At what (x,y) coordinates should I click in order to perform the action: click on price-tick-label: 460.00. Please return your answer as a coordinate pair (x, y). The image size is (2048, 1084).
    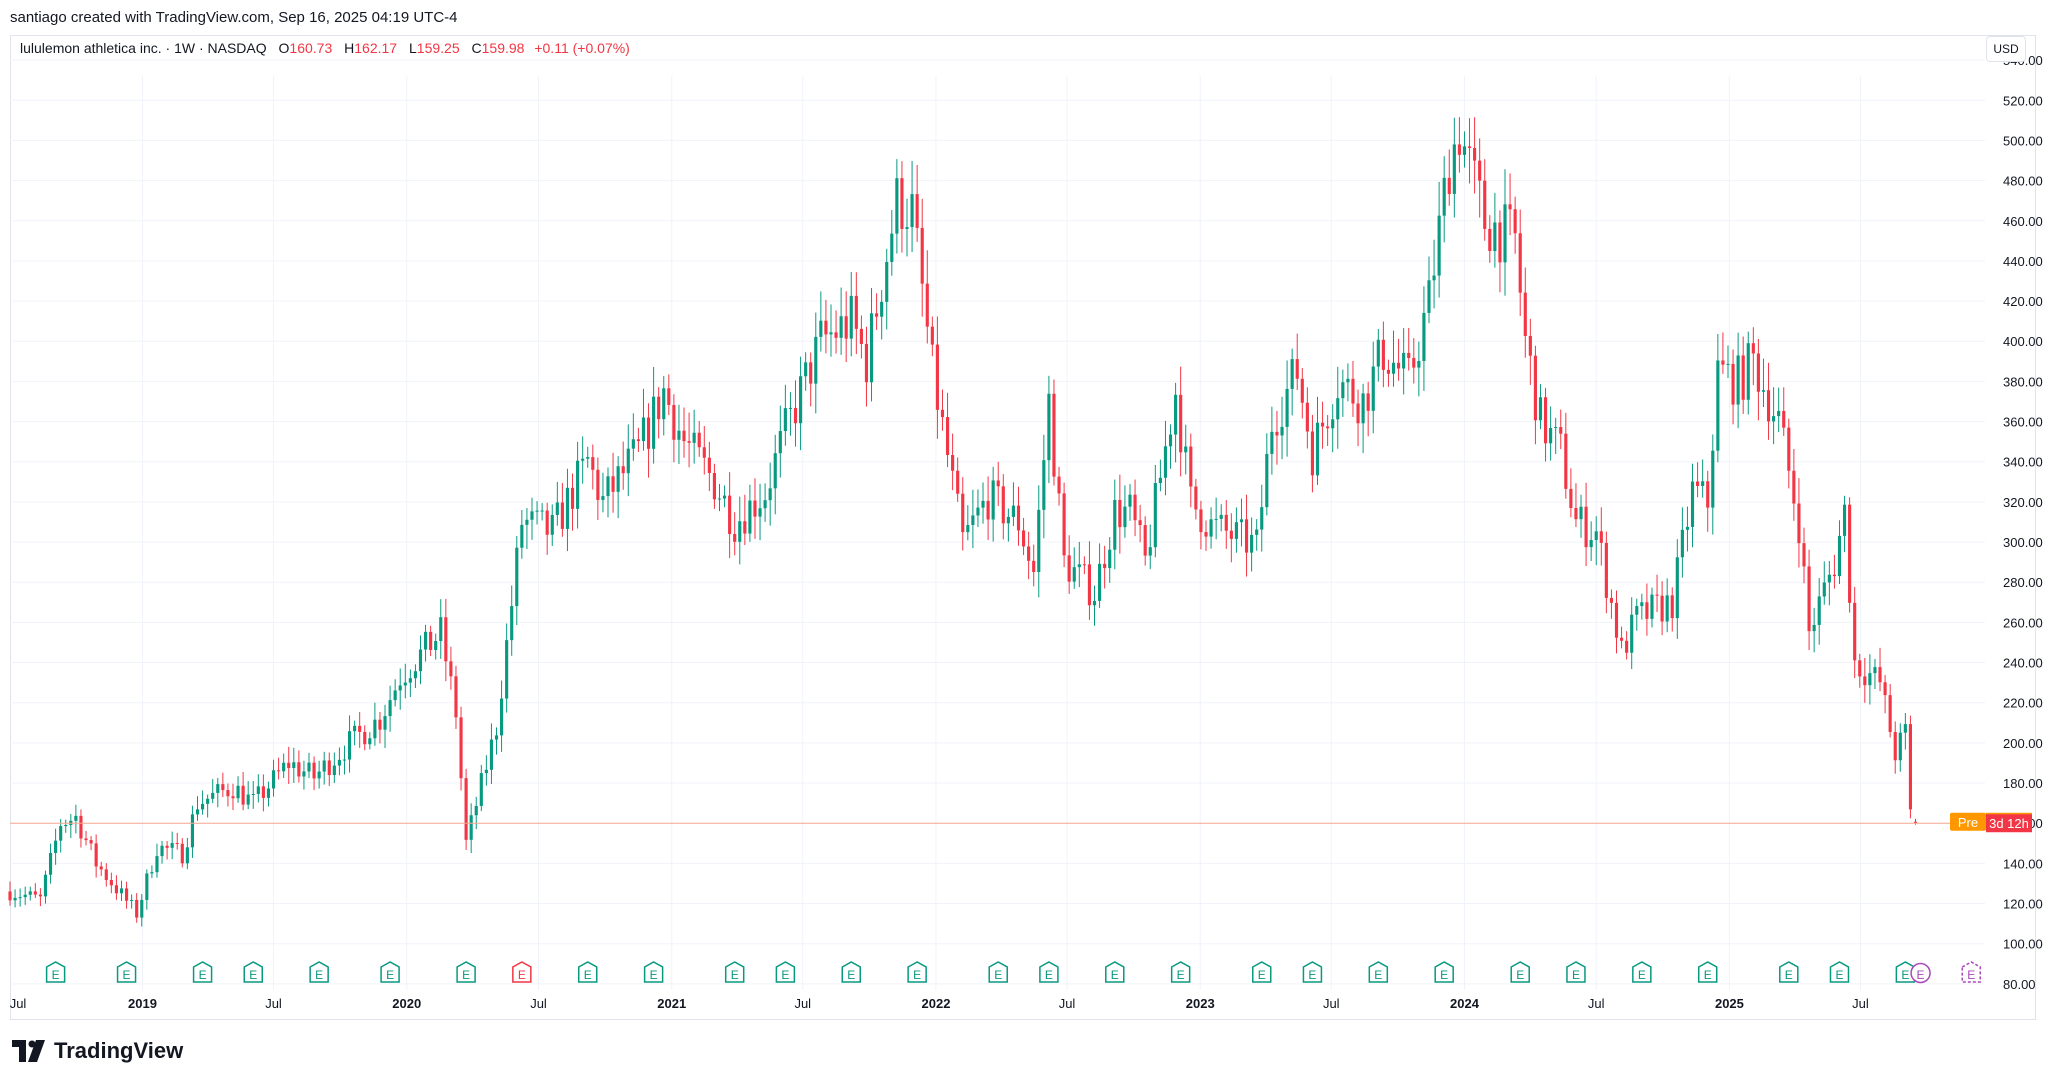
    Looking at the image, I should click on (2023, 221).